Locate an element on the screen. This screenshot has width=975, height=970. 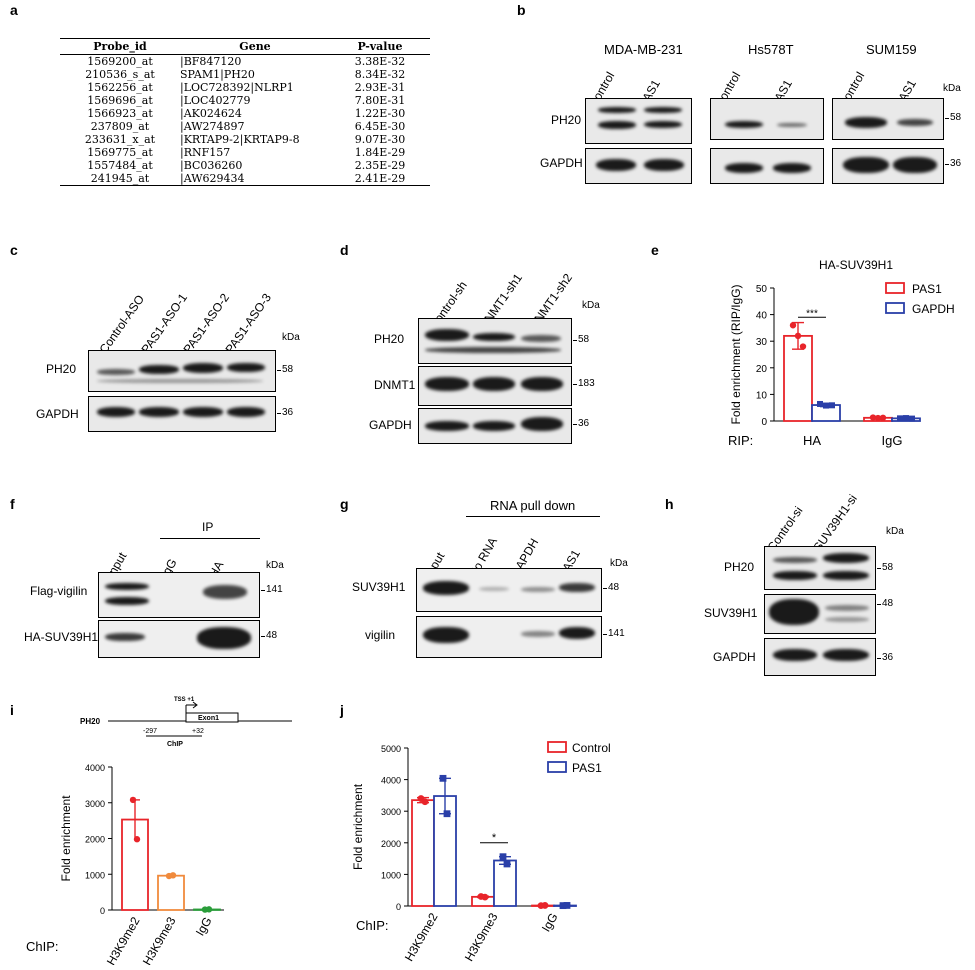
table-row: 210536_s_at SPAM1|PH20 8.34E-32 is located at coordinates (245, 74).